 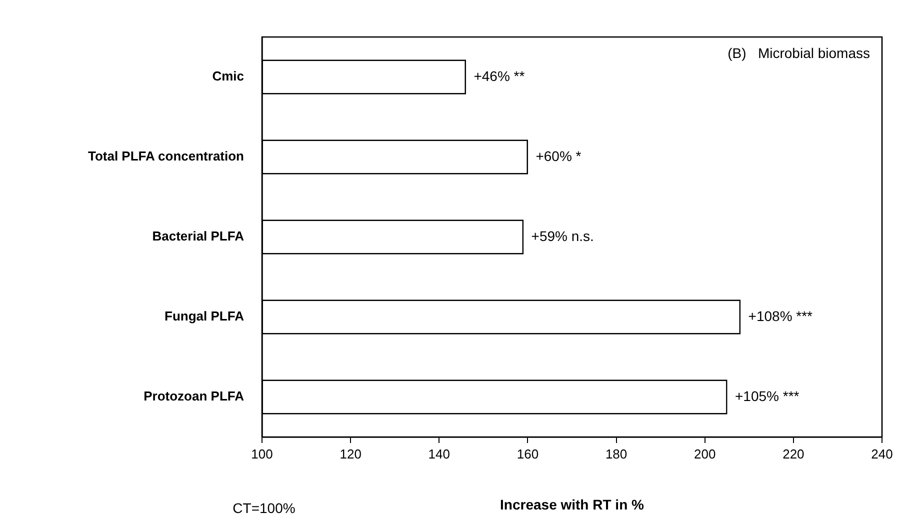 I want to click on x-tick-label: 120, so click(x=351, y=454).